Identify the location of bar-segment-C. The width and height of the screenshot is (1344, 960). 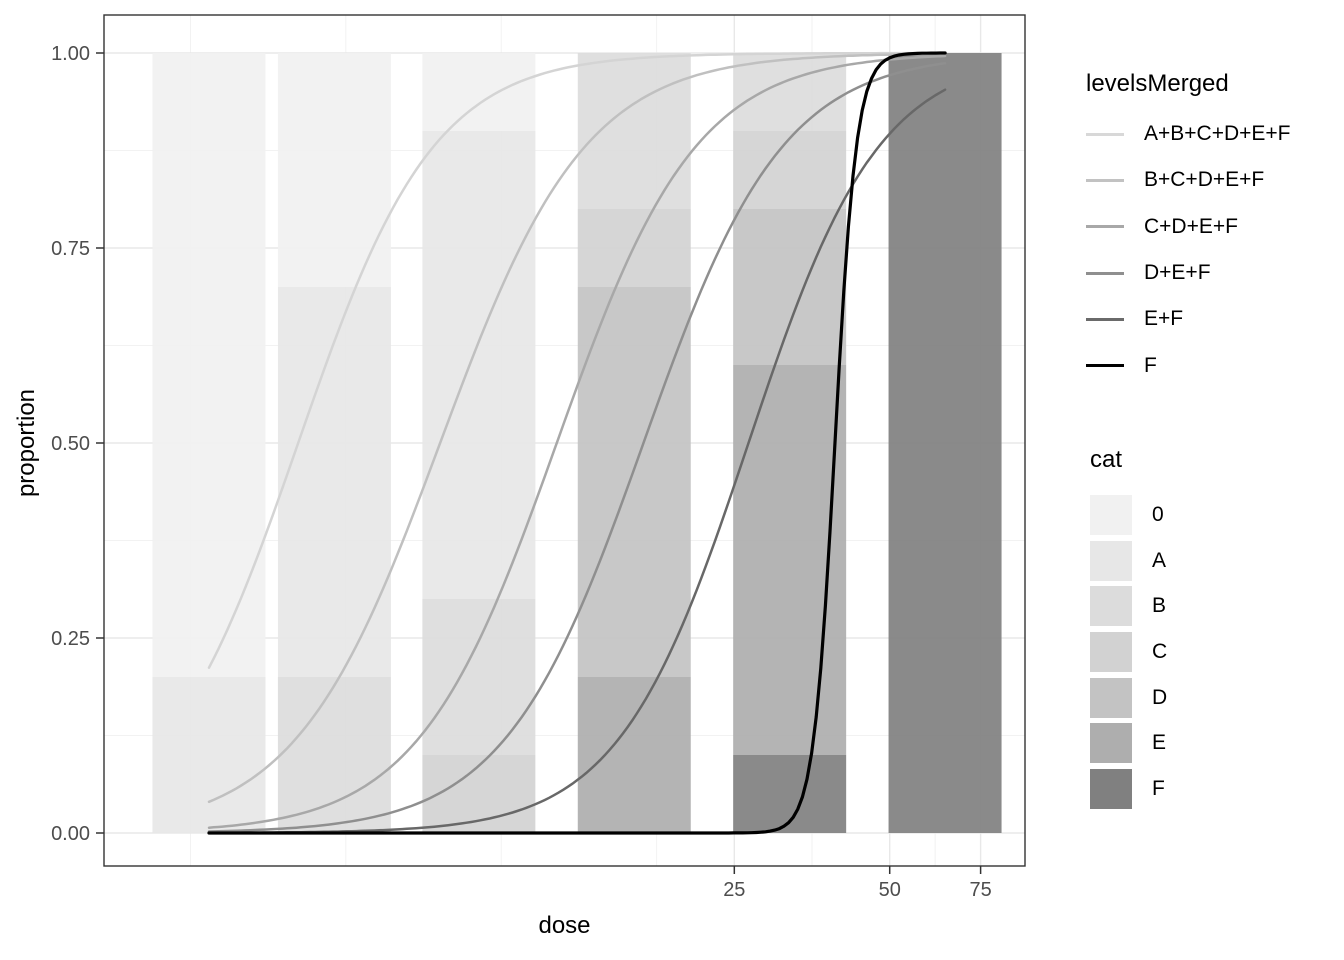
(790, 170).